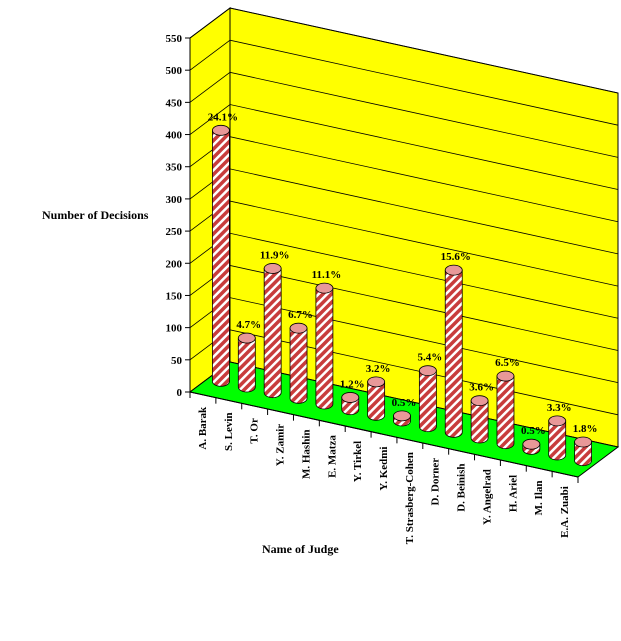  I want to click on data-label: 11.1%, so click(327, 275).